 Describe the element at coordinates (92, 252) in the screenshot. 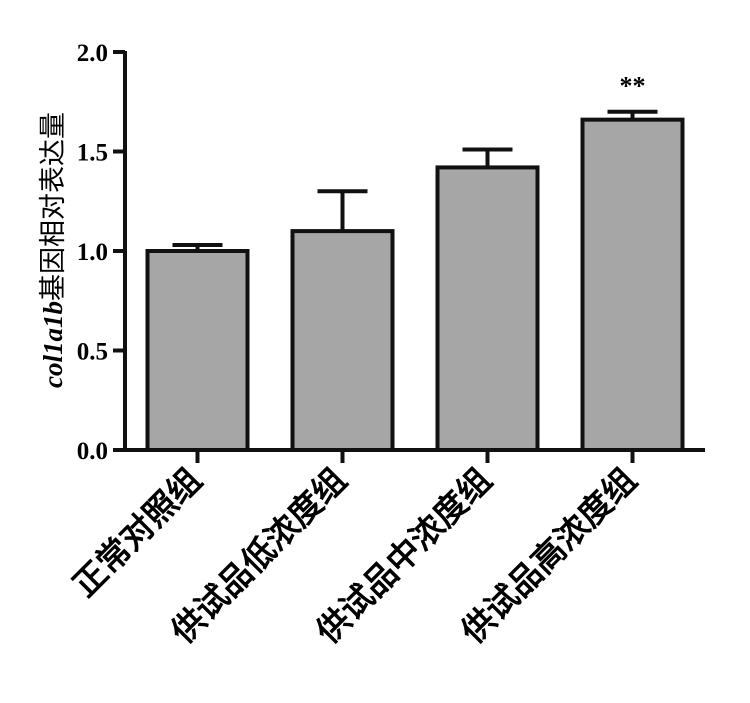

I see `y-tick-label: 1.0` at that location.